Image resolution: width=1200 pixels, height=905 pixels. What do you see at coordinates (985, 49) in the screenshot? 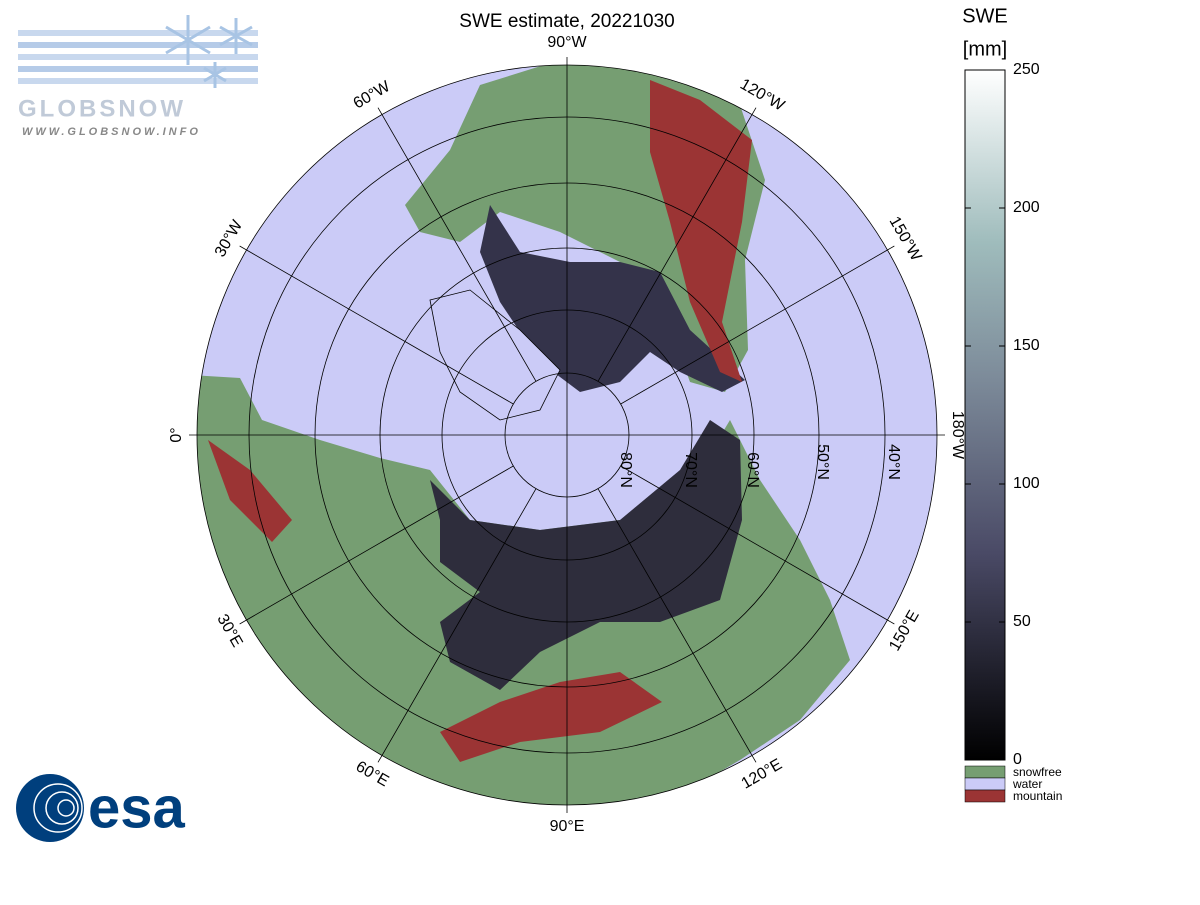
I see `colorbar-unit: [mm]` at bounding box center [985, 49].